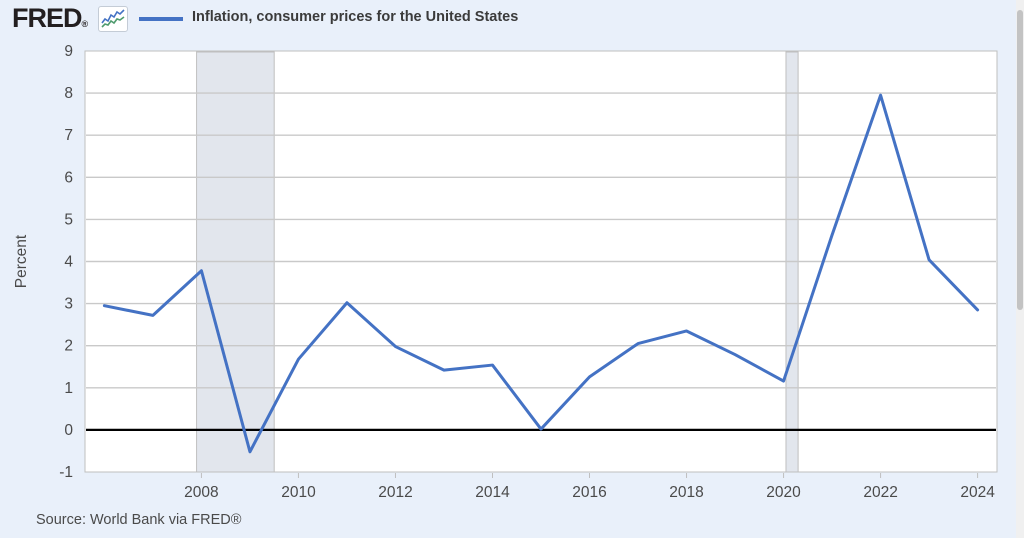 The width and height of the screenshot is (1024, 538). What do you see at coordinates (68, 219) in the screenshot?
I see `y-tick-label: 5` at bounding box center [68, 219].